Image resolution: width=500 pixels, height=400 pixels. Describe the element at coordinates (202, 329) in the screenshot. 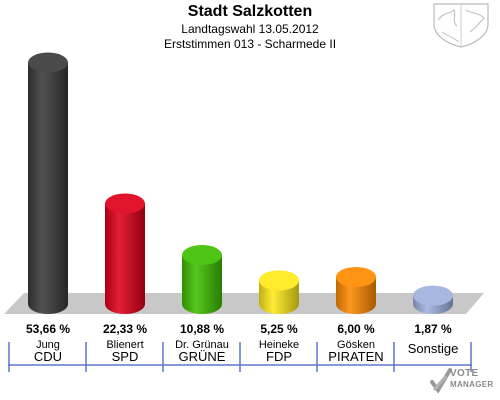

I see `value-label: 10,88 %` at that location.